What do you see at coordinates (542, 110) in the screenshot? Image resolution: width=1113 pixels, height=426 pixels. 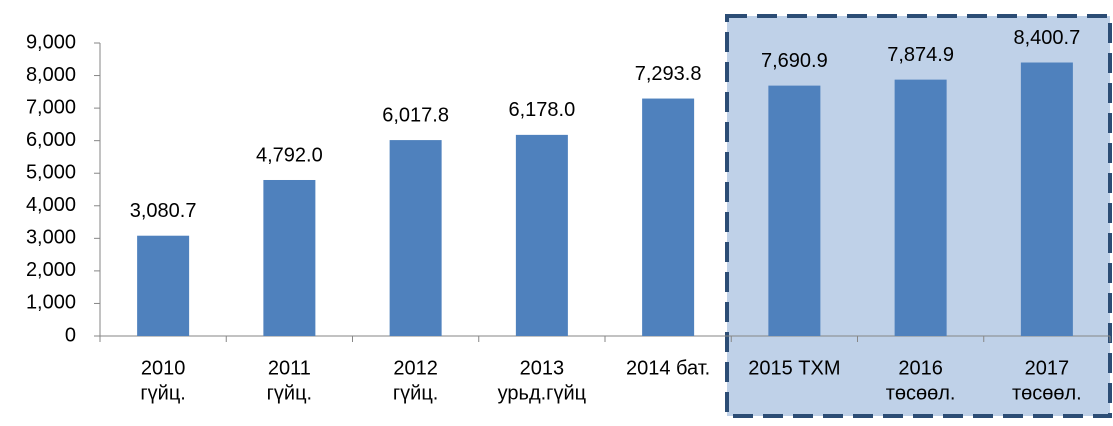 I see `value-label: 6,178.0` at bounding box center [542, 110].